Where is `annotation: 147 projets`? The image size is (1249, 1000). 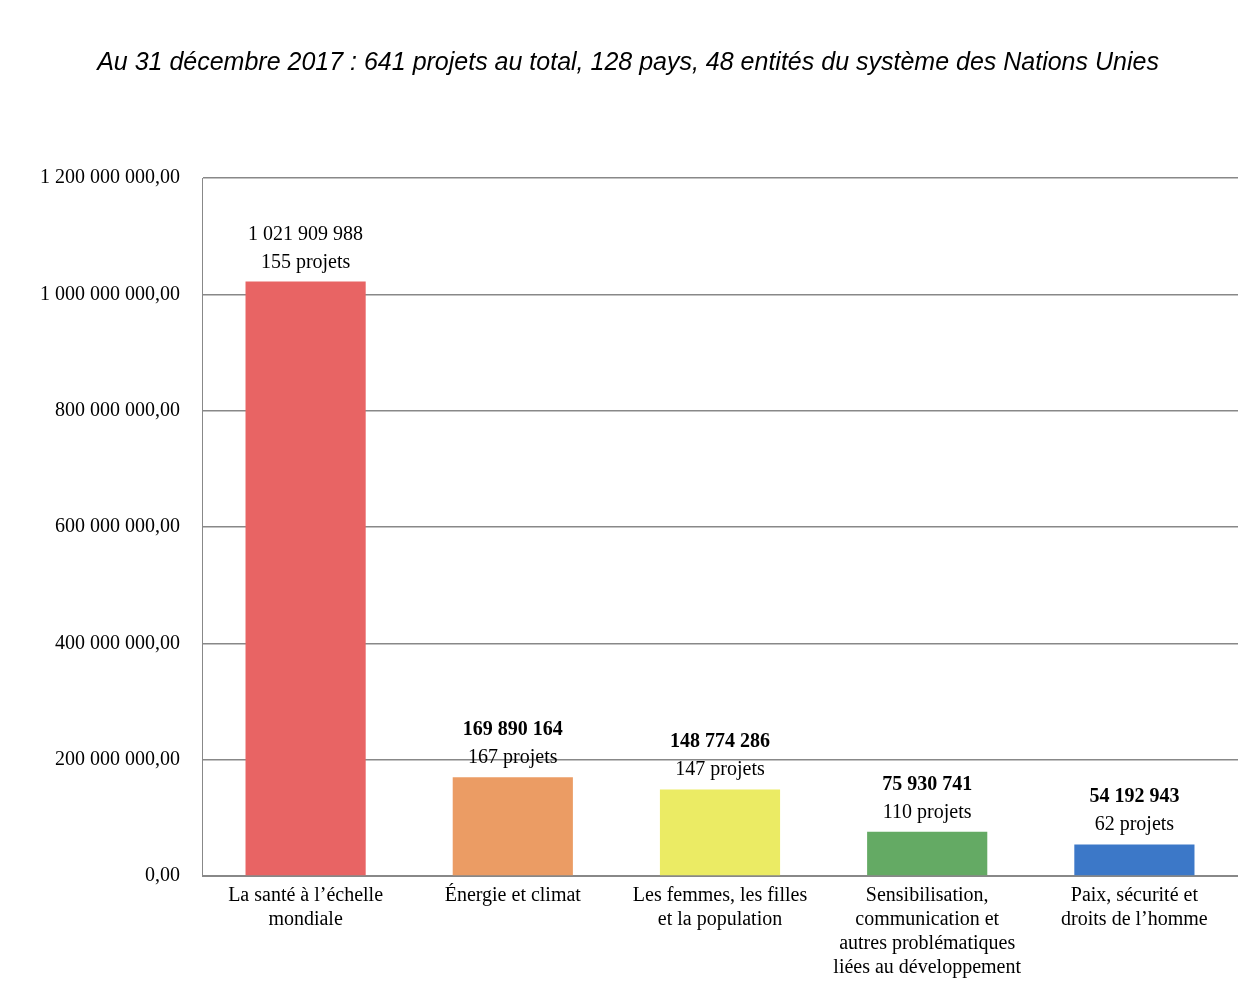 annotation: 147 projets is located at coordinates (720, 769).